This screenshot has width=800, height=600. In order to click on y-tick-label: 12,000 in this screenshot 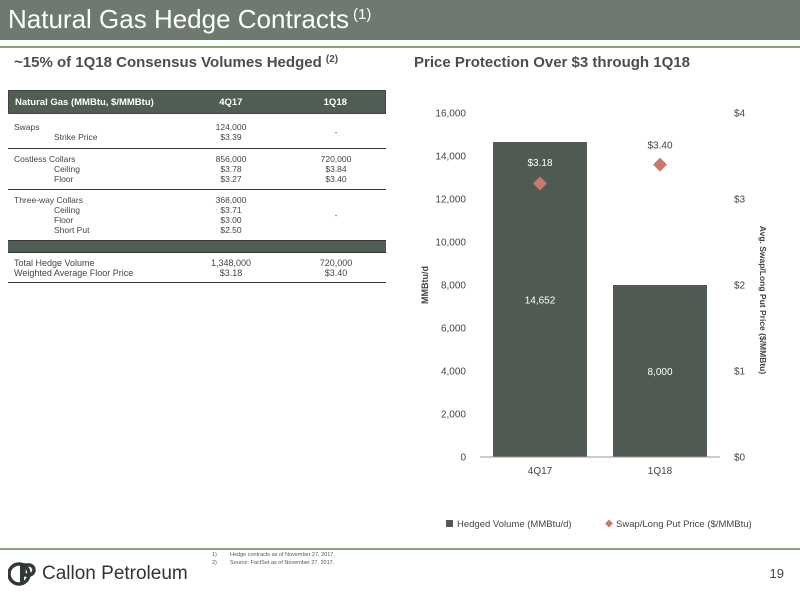, I will do `click(450, 200)`.